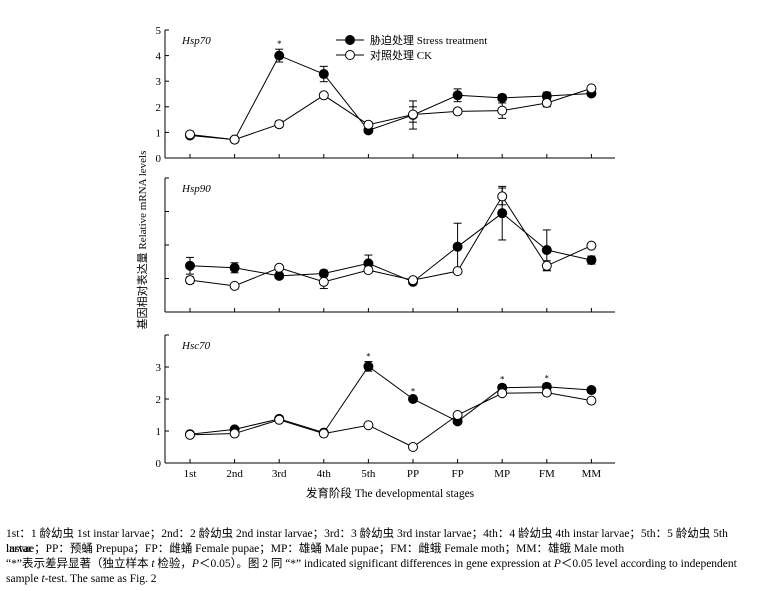  I want to click on y-axis-label: 基因相对表达量 Relative mRNA levels, so click(142, 240).